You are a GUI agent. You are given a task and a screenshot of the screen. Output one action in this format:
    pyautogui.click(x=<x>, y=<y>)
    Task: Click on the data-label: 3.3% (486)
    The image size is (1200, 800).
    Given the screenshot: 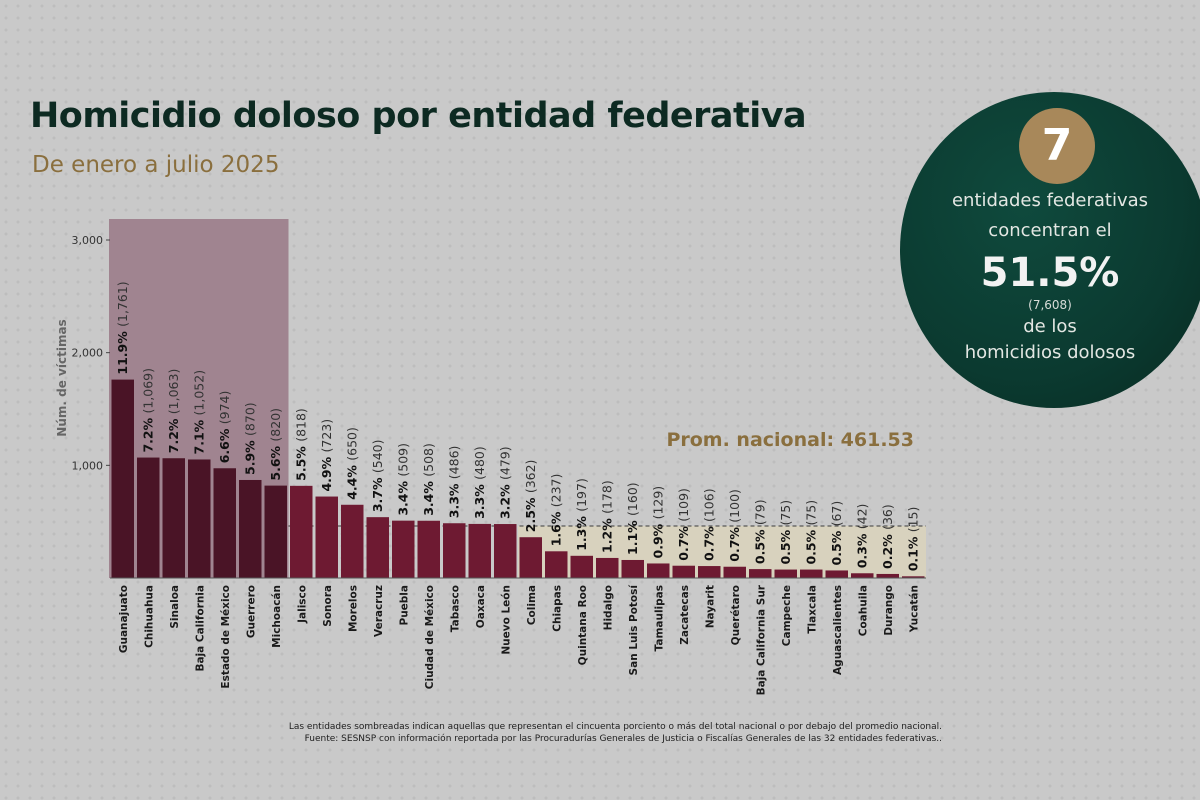 What is the action you would take?
    pyautogui.click(x=453, y=482)
    